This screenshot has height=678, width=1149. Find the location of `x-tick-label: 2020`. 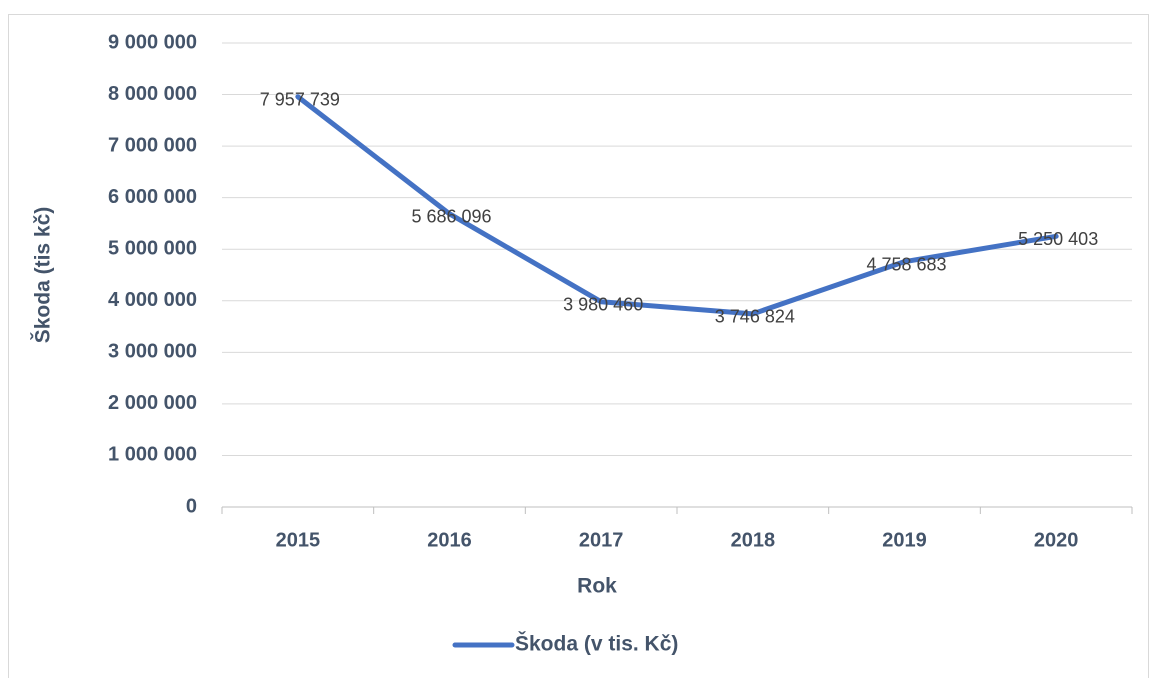

x-tick-label: 2020 is located at coordinates (1056, 540).